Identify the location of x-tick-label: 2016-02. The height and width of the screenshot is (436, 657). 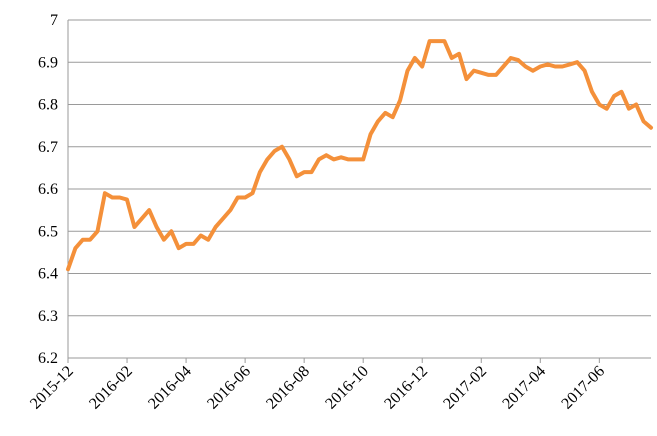
(111, 388).